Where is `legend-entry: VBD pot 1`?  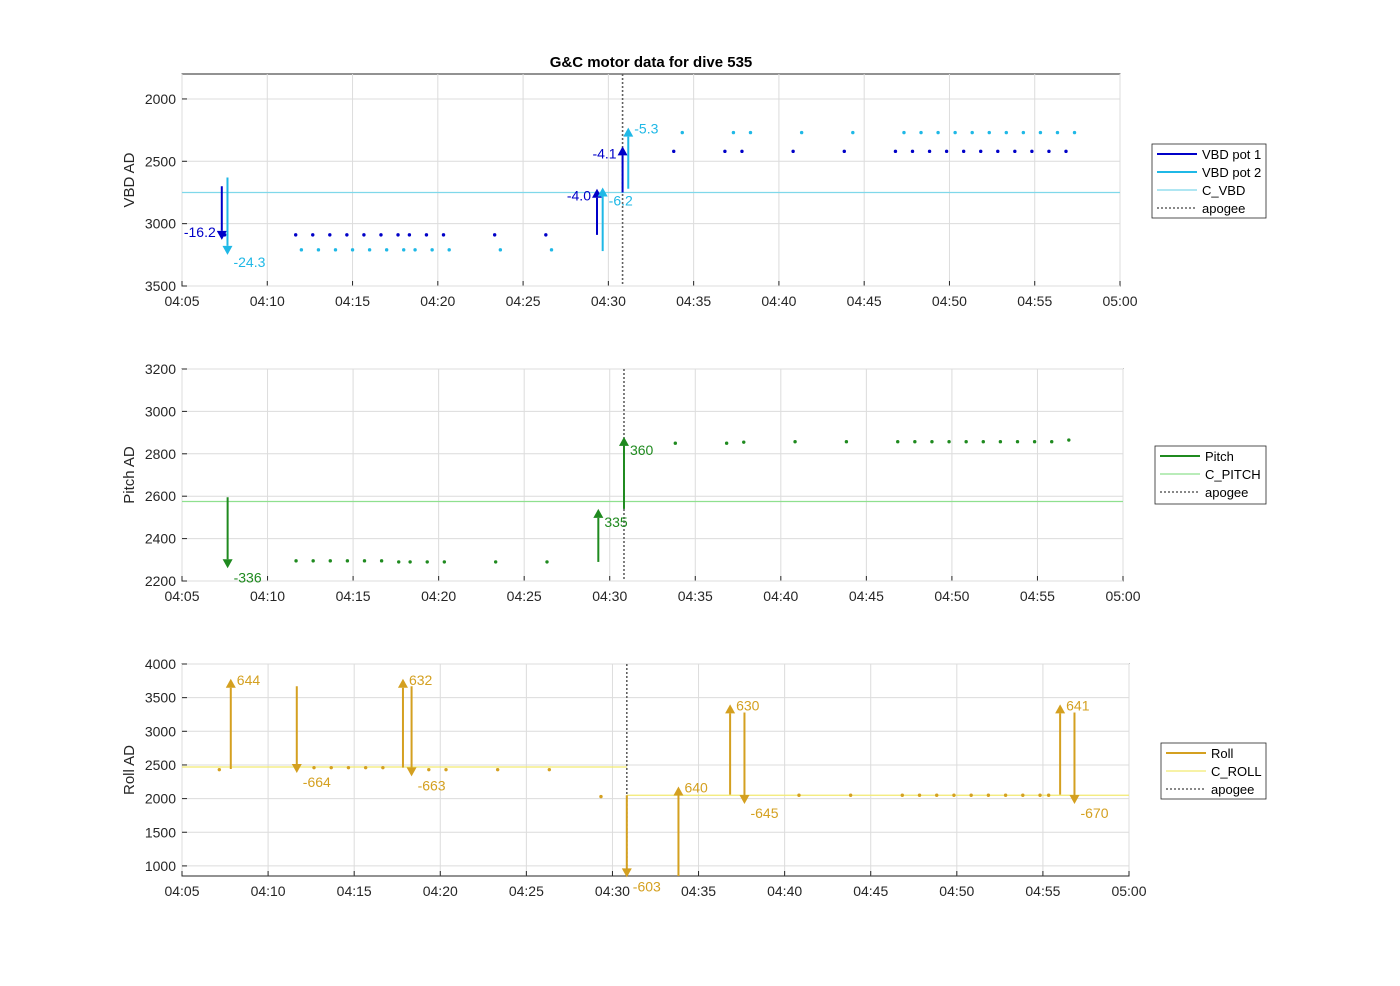 legend-entry: VBD pot 1 is located at coordinates (1231, 154).